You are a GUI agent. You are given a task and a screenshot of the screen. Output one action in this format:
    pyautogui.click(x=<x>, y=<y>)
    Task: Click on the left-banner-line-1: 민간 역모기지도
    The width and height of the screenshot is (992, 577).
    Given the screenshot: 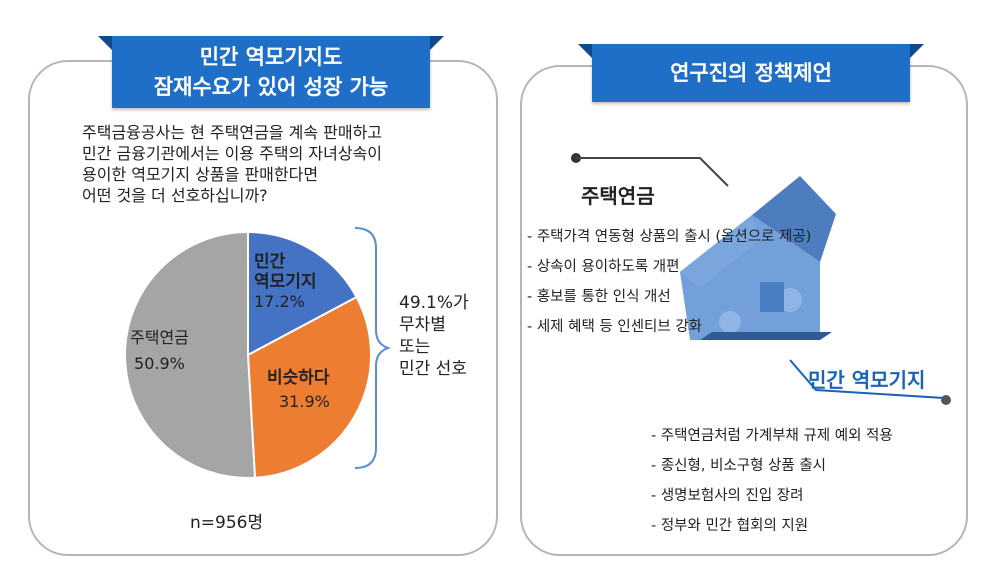 What is the action you would take?
    pyautogui.click(x=271, y=57)
    